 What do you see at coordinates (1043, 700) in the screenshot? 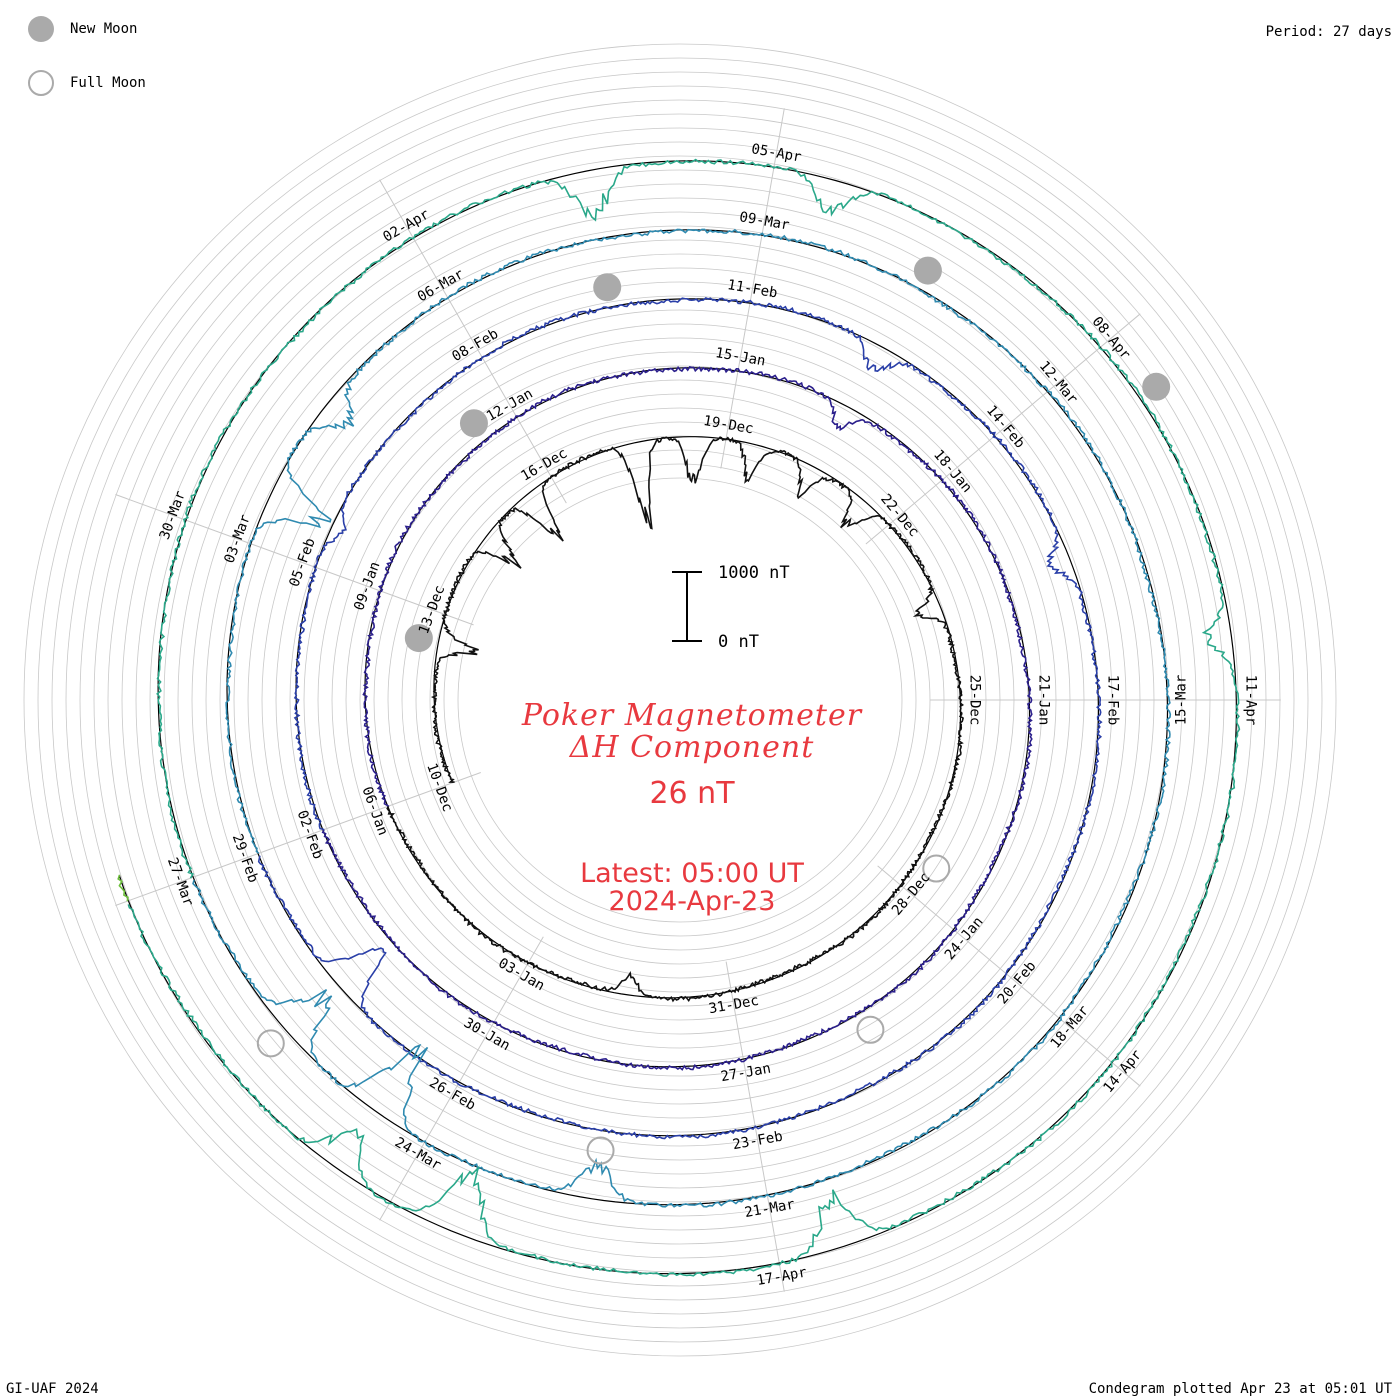
I see `date-label: 21-Jan` at bounding box center [1043, 700].